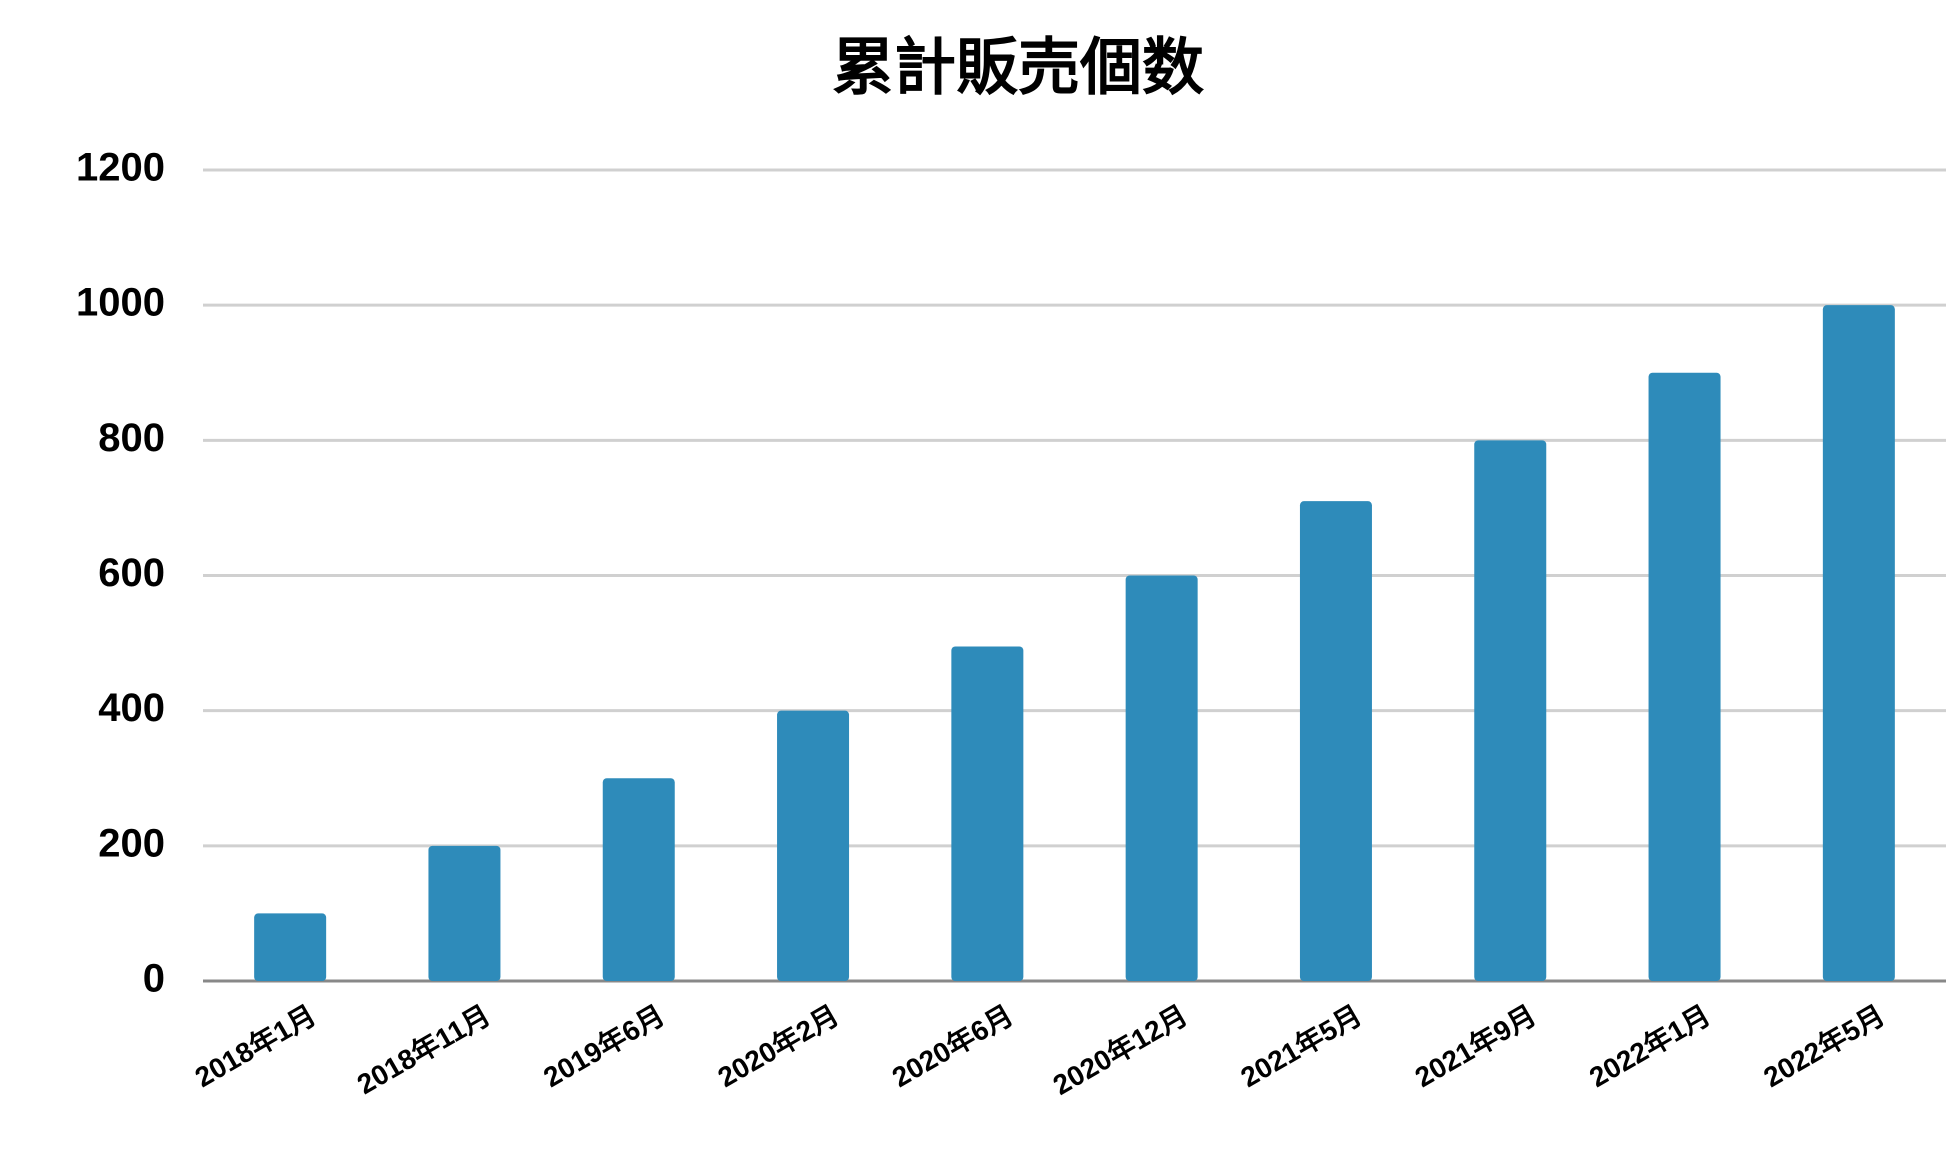 The width and height of the screenshot is (1950, 1163). I want to click on x-tick-label: 2020年6月, so click(952, 1045).